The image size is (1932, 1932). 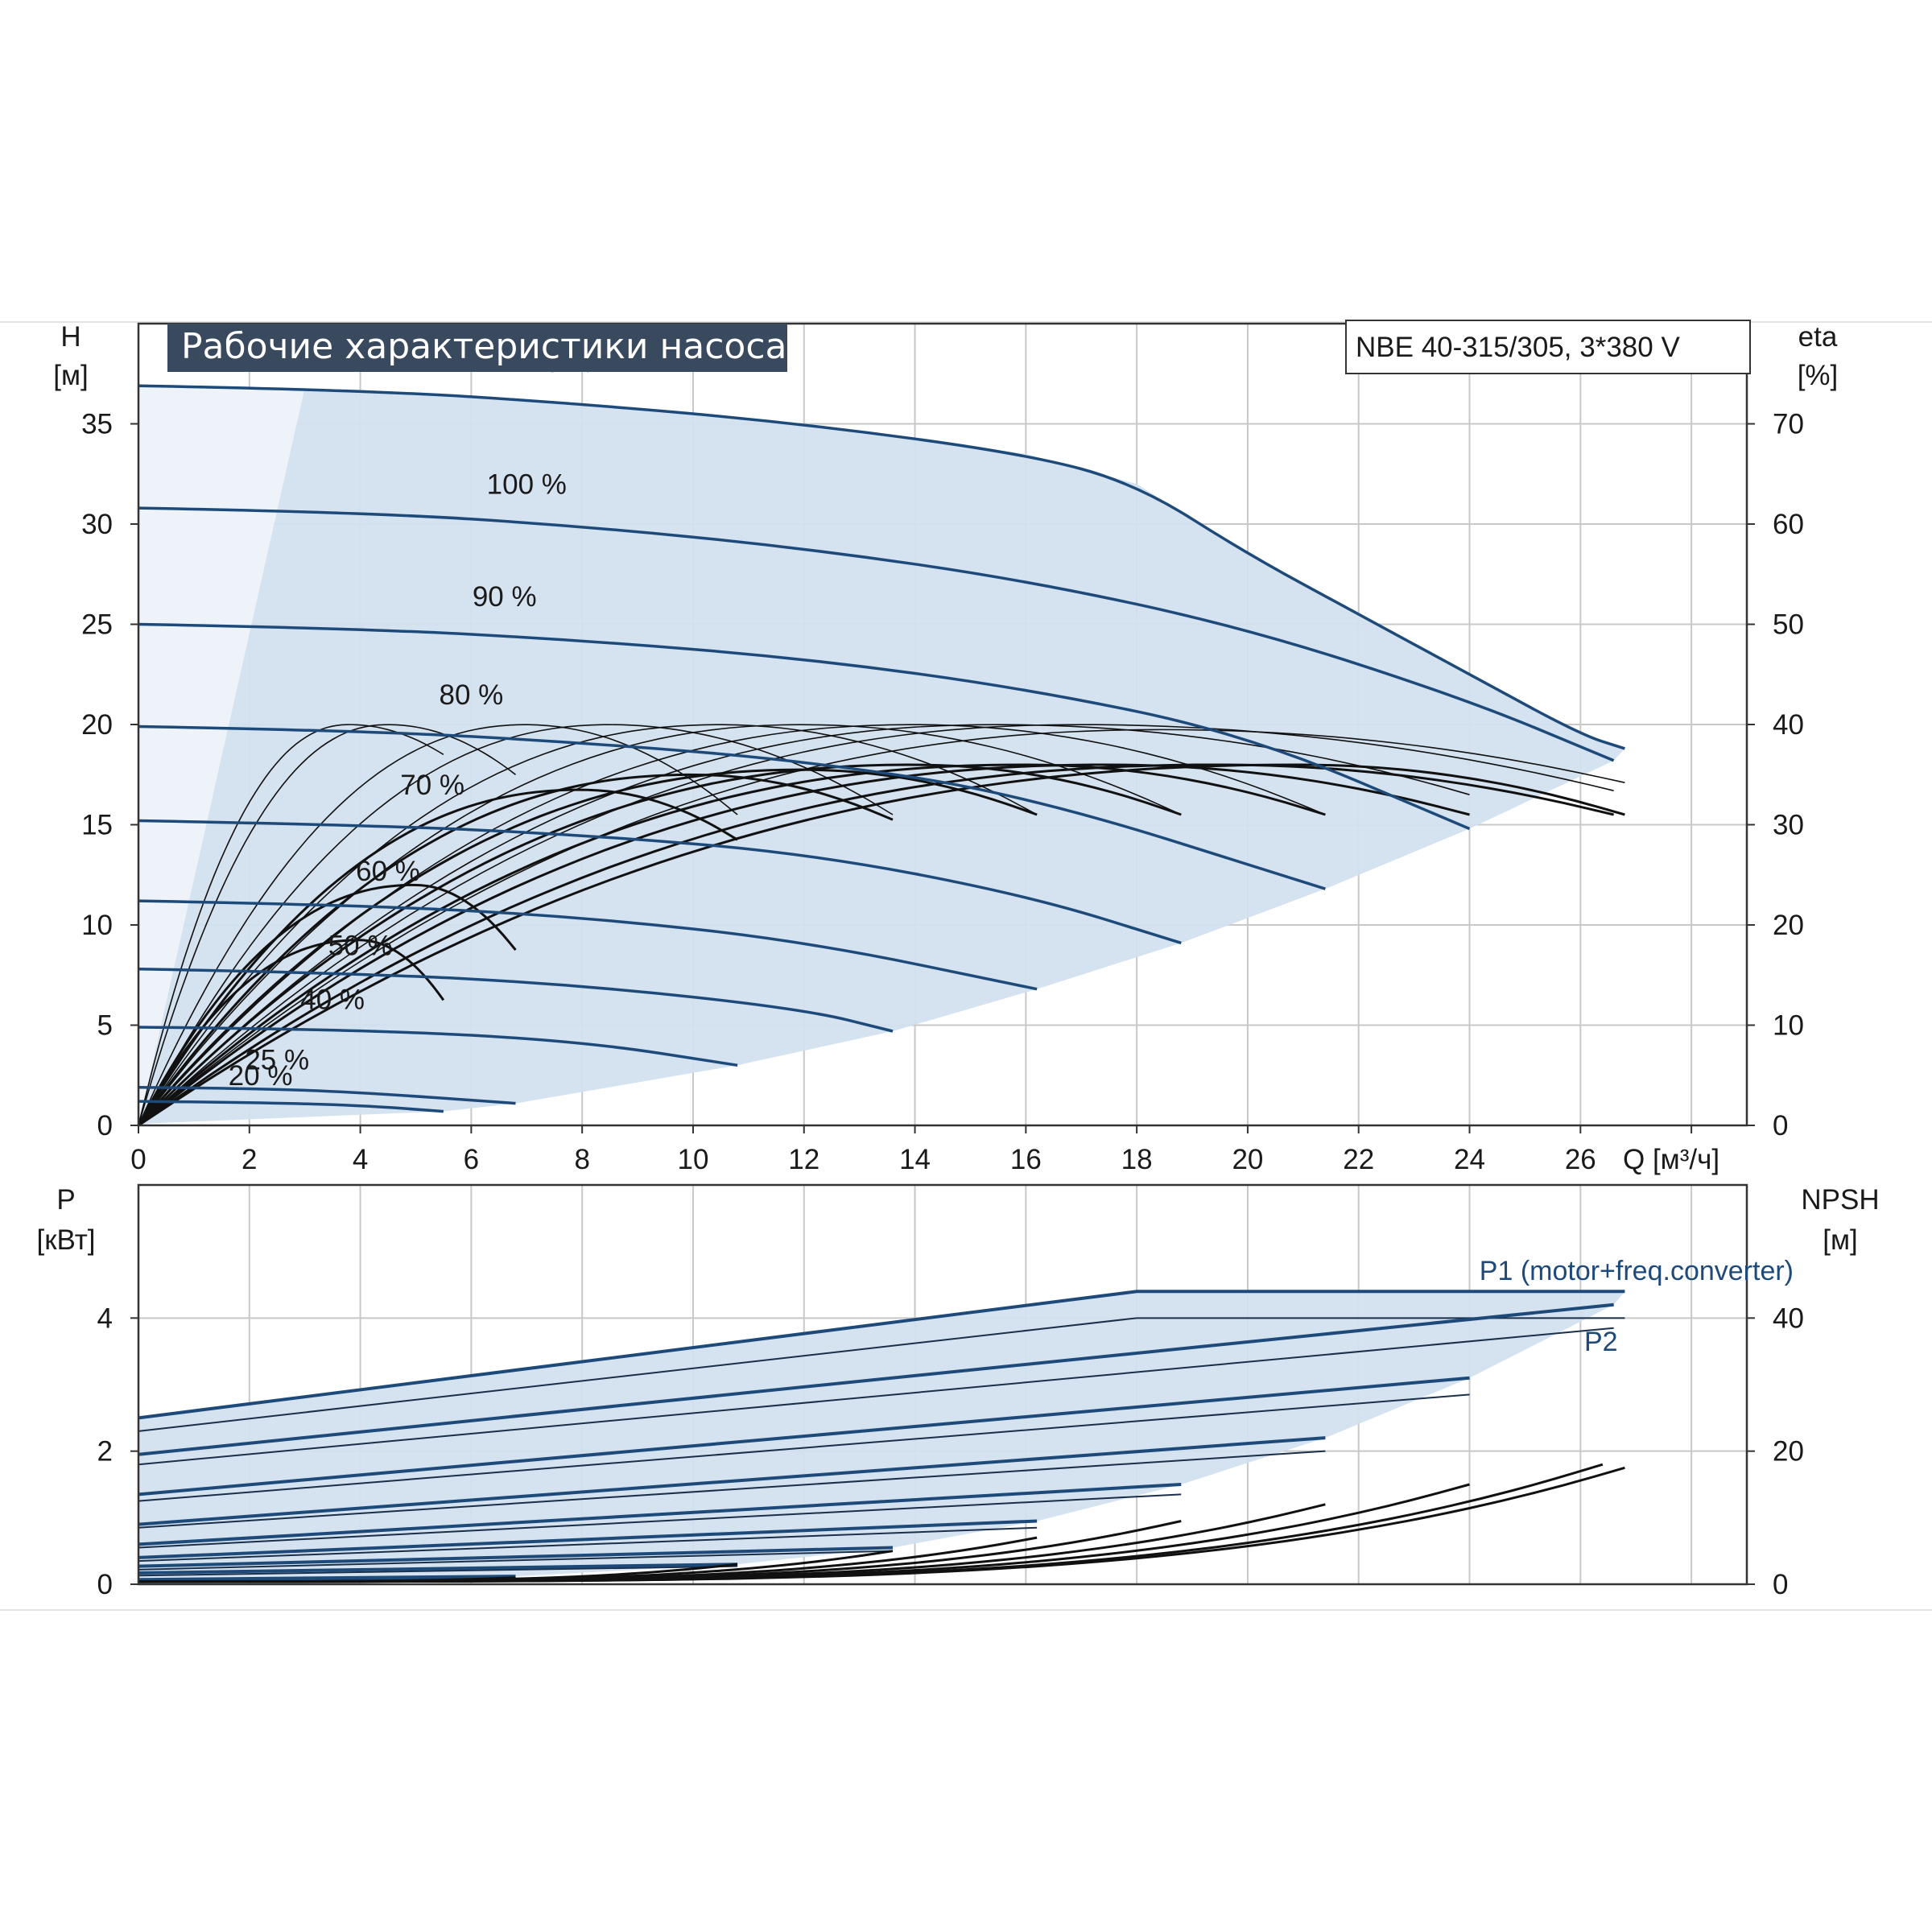 I want to click on x-tick-label-3: 6, so click(x=471, y=1159).